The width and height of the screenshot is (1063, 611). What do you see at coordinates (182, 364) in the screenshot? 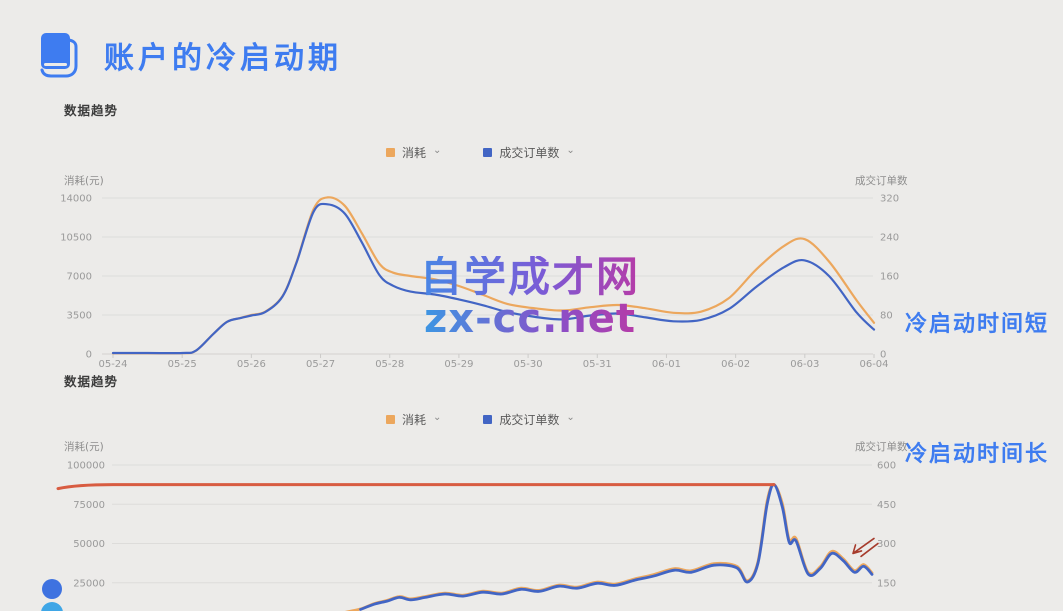
I see `x-axis-tick-label: 05-25` at bounding box center [182, 364].